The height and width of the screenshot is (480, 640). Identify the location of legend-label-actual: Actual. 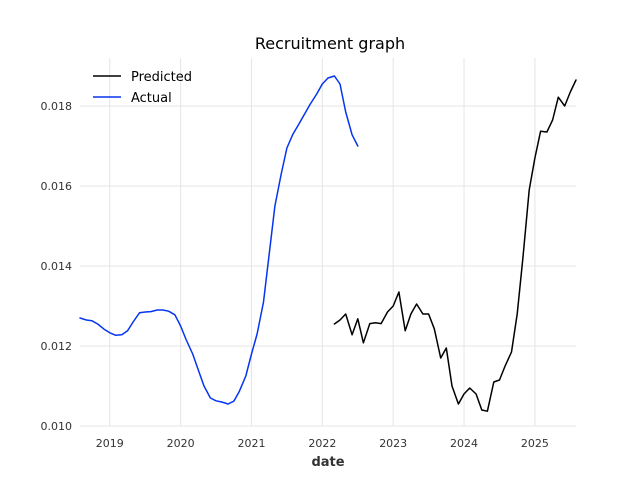
(151, 98).